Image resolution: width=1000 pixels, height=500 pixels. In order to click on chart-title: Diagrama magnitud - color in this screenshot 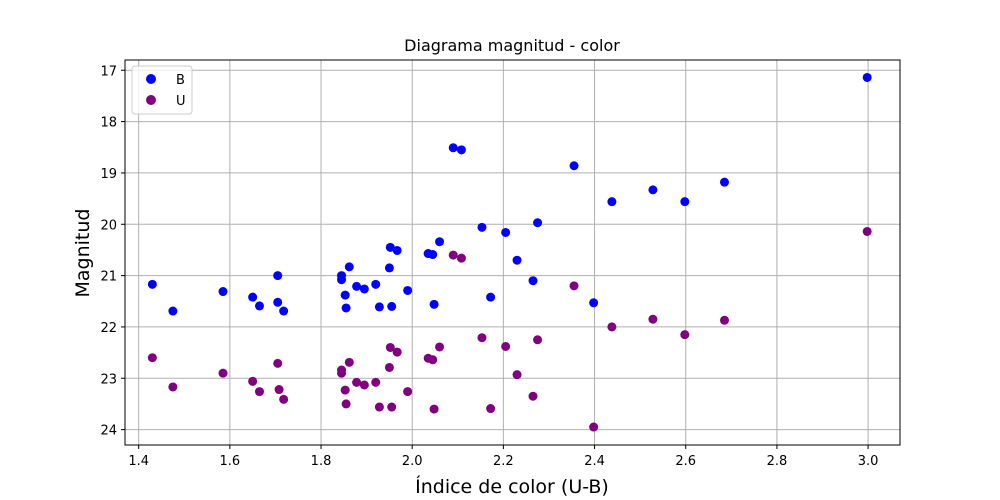, I will do `click(512, 45)`.